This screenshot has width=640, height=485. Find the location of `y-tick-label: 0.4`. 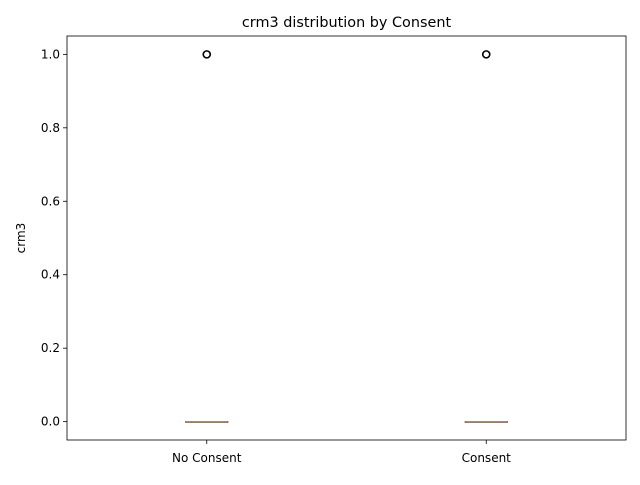

y-tick-label: 0.4 is located at coordinates (50, 275).